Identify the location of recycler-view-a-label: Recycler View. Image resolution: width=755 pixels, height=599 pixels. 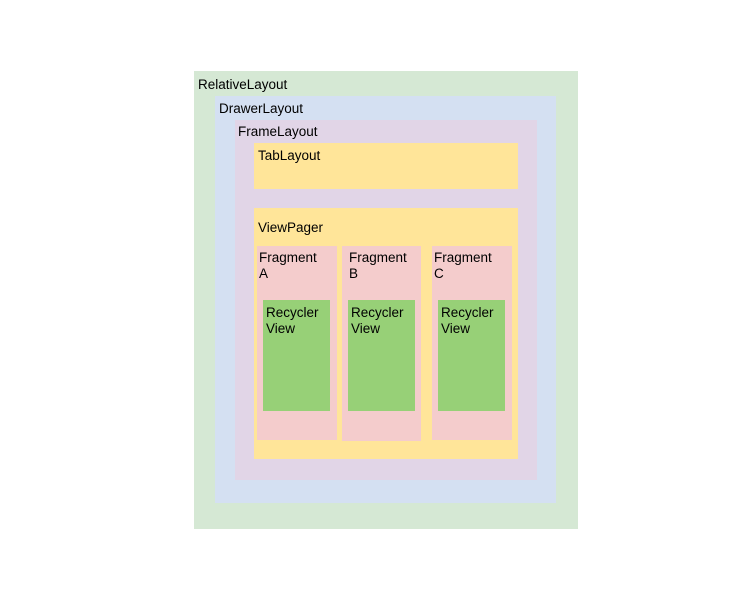
(292, 320).